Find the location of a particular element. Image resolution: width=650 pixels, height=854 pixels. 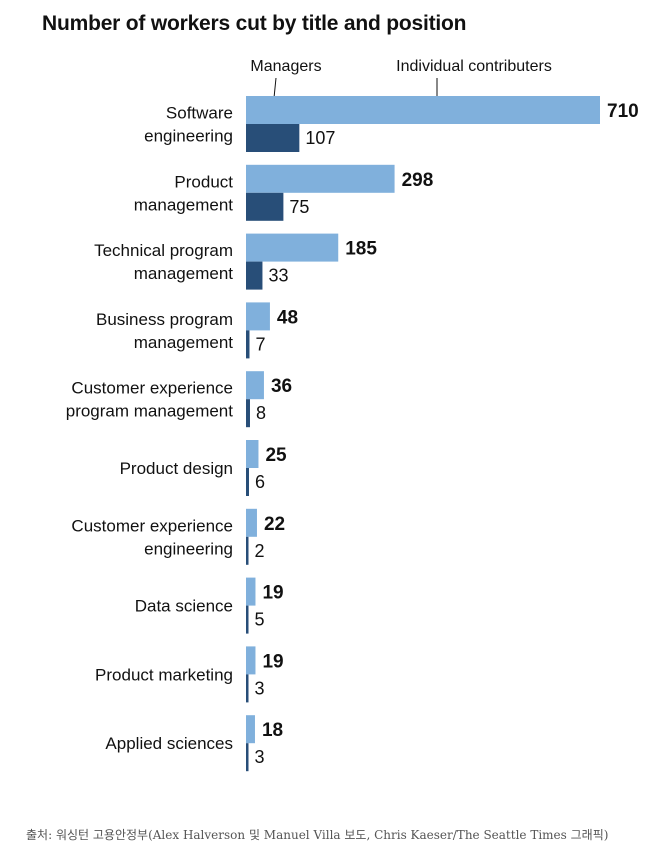

value-label-individual: 48 is located at coordinates (287, 317).